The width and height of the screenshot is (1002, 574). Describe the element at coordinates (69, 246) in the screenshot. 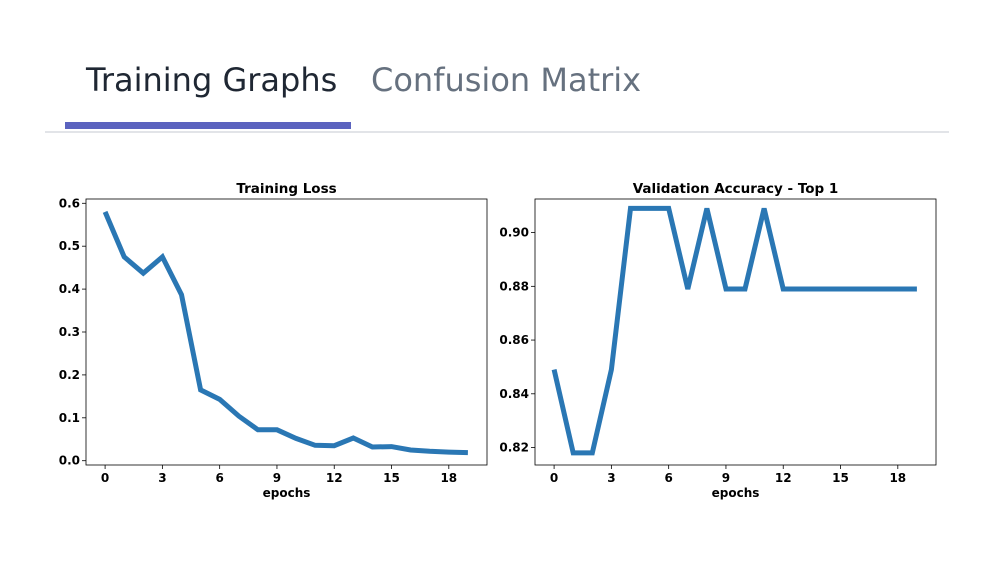

I see `y-tick-label: 0.5` at that location.